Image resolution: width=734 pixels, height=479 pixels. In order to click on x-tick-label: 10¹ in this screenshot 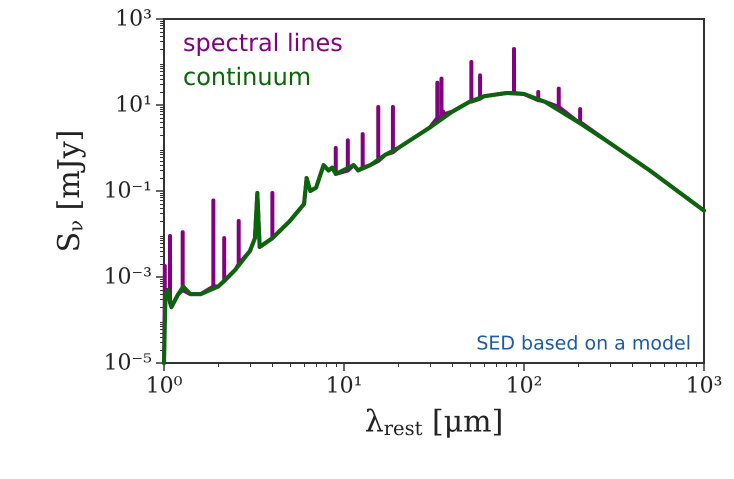, I will do `click(344, 386)`.